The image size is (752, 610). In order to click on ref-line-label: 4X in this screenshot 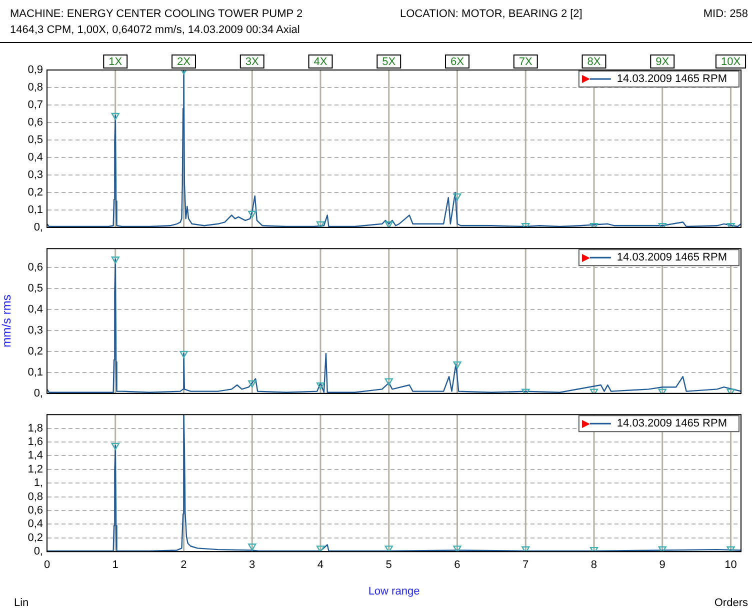, I will do `click(321, 62)`.